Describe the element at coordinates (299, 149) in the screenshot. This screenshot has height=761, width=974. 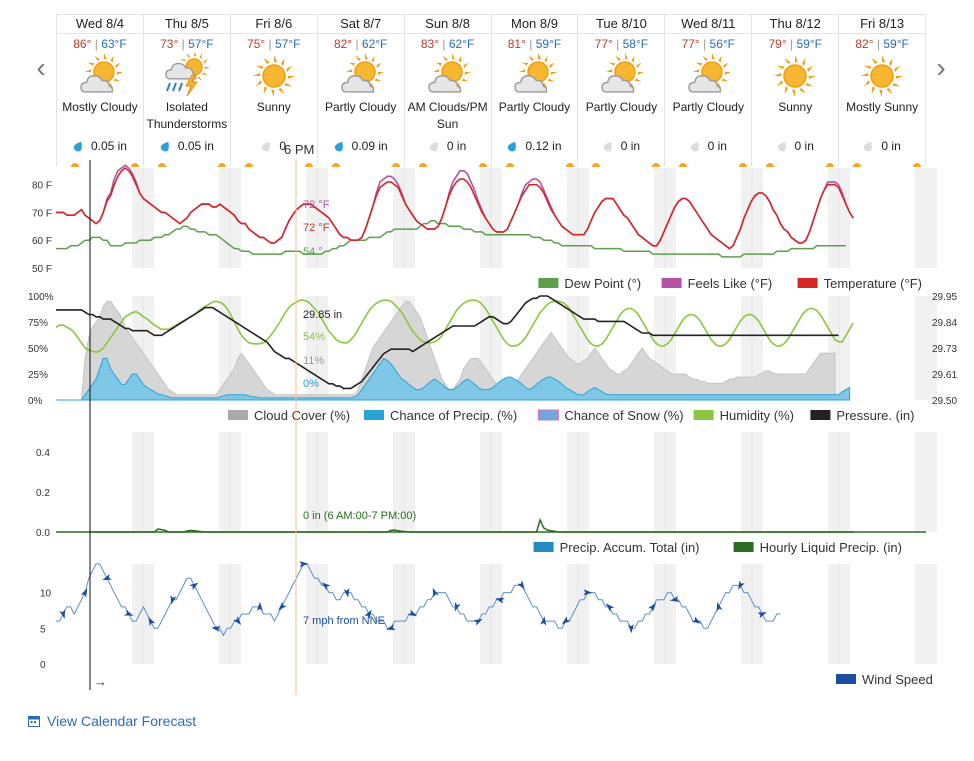
I see `hover-time-label: 6 PM` at that location.